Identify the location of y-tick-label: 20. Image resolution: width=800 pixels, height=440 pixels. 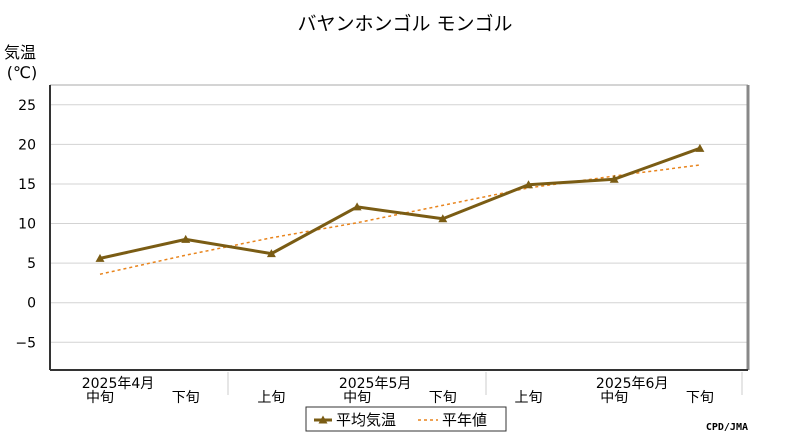
(27, 145).